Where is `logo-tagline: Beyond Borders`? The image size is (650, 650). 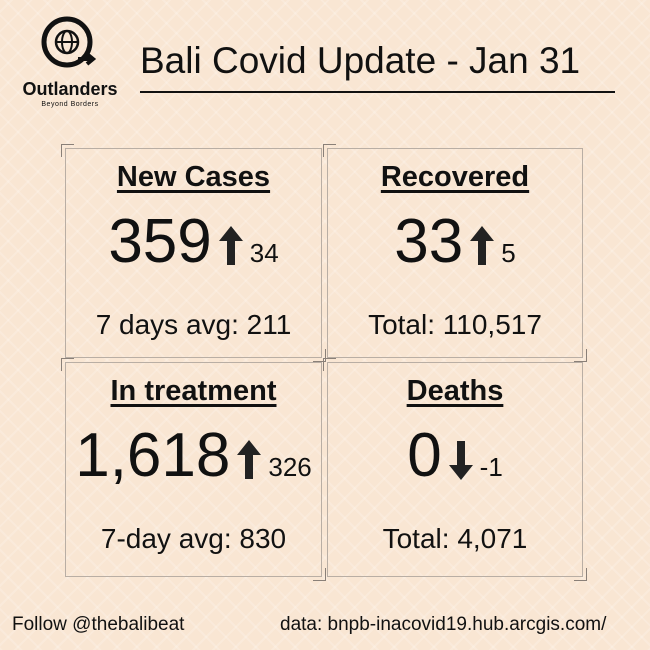
logo-tagline: Beyond Borders is located at coordinates (70, 104).